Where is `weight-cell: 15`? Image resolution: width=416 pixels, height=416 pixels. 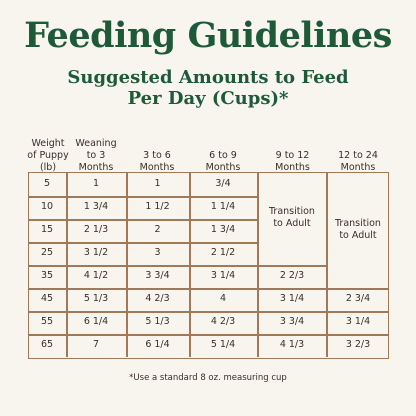 weight-cell: 15 is located at coordinates (47, 229).